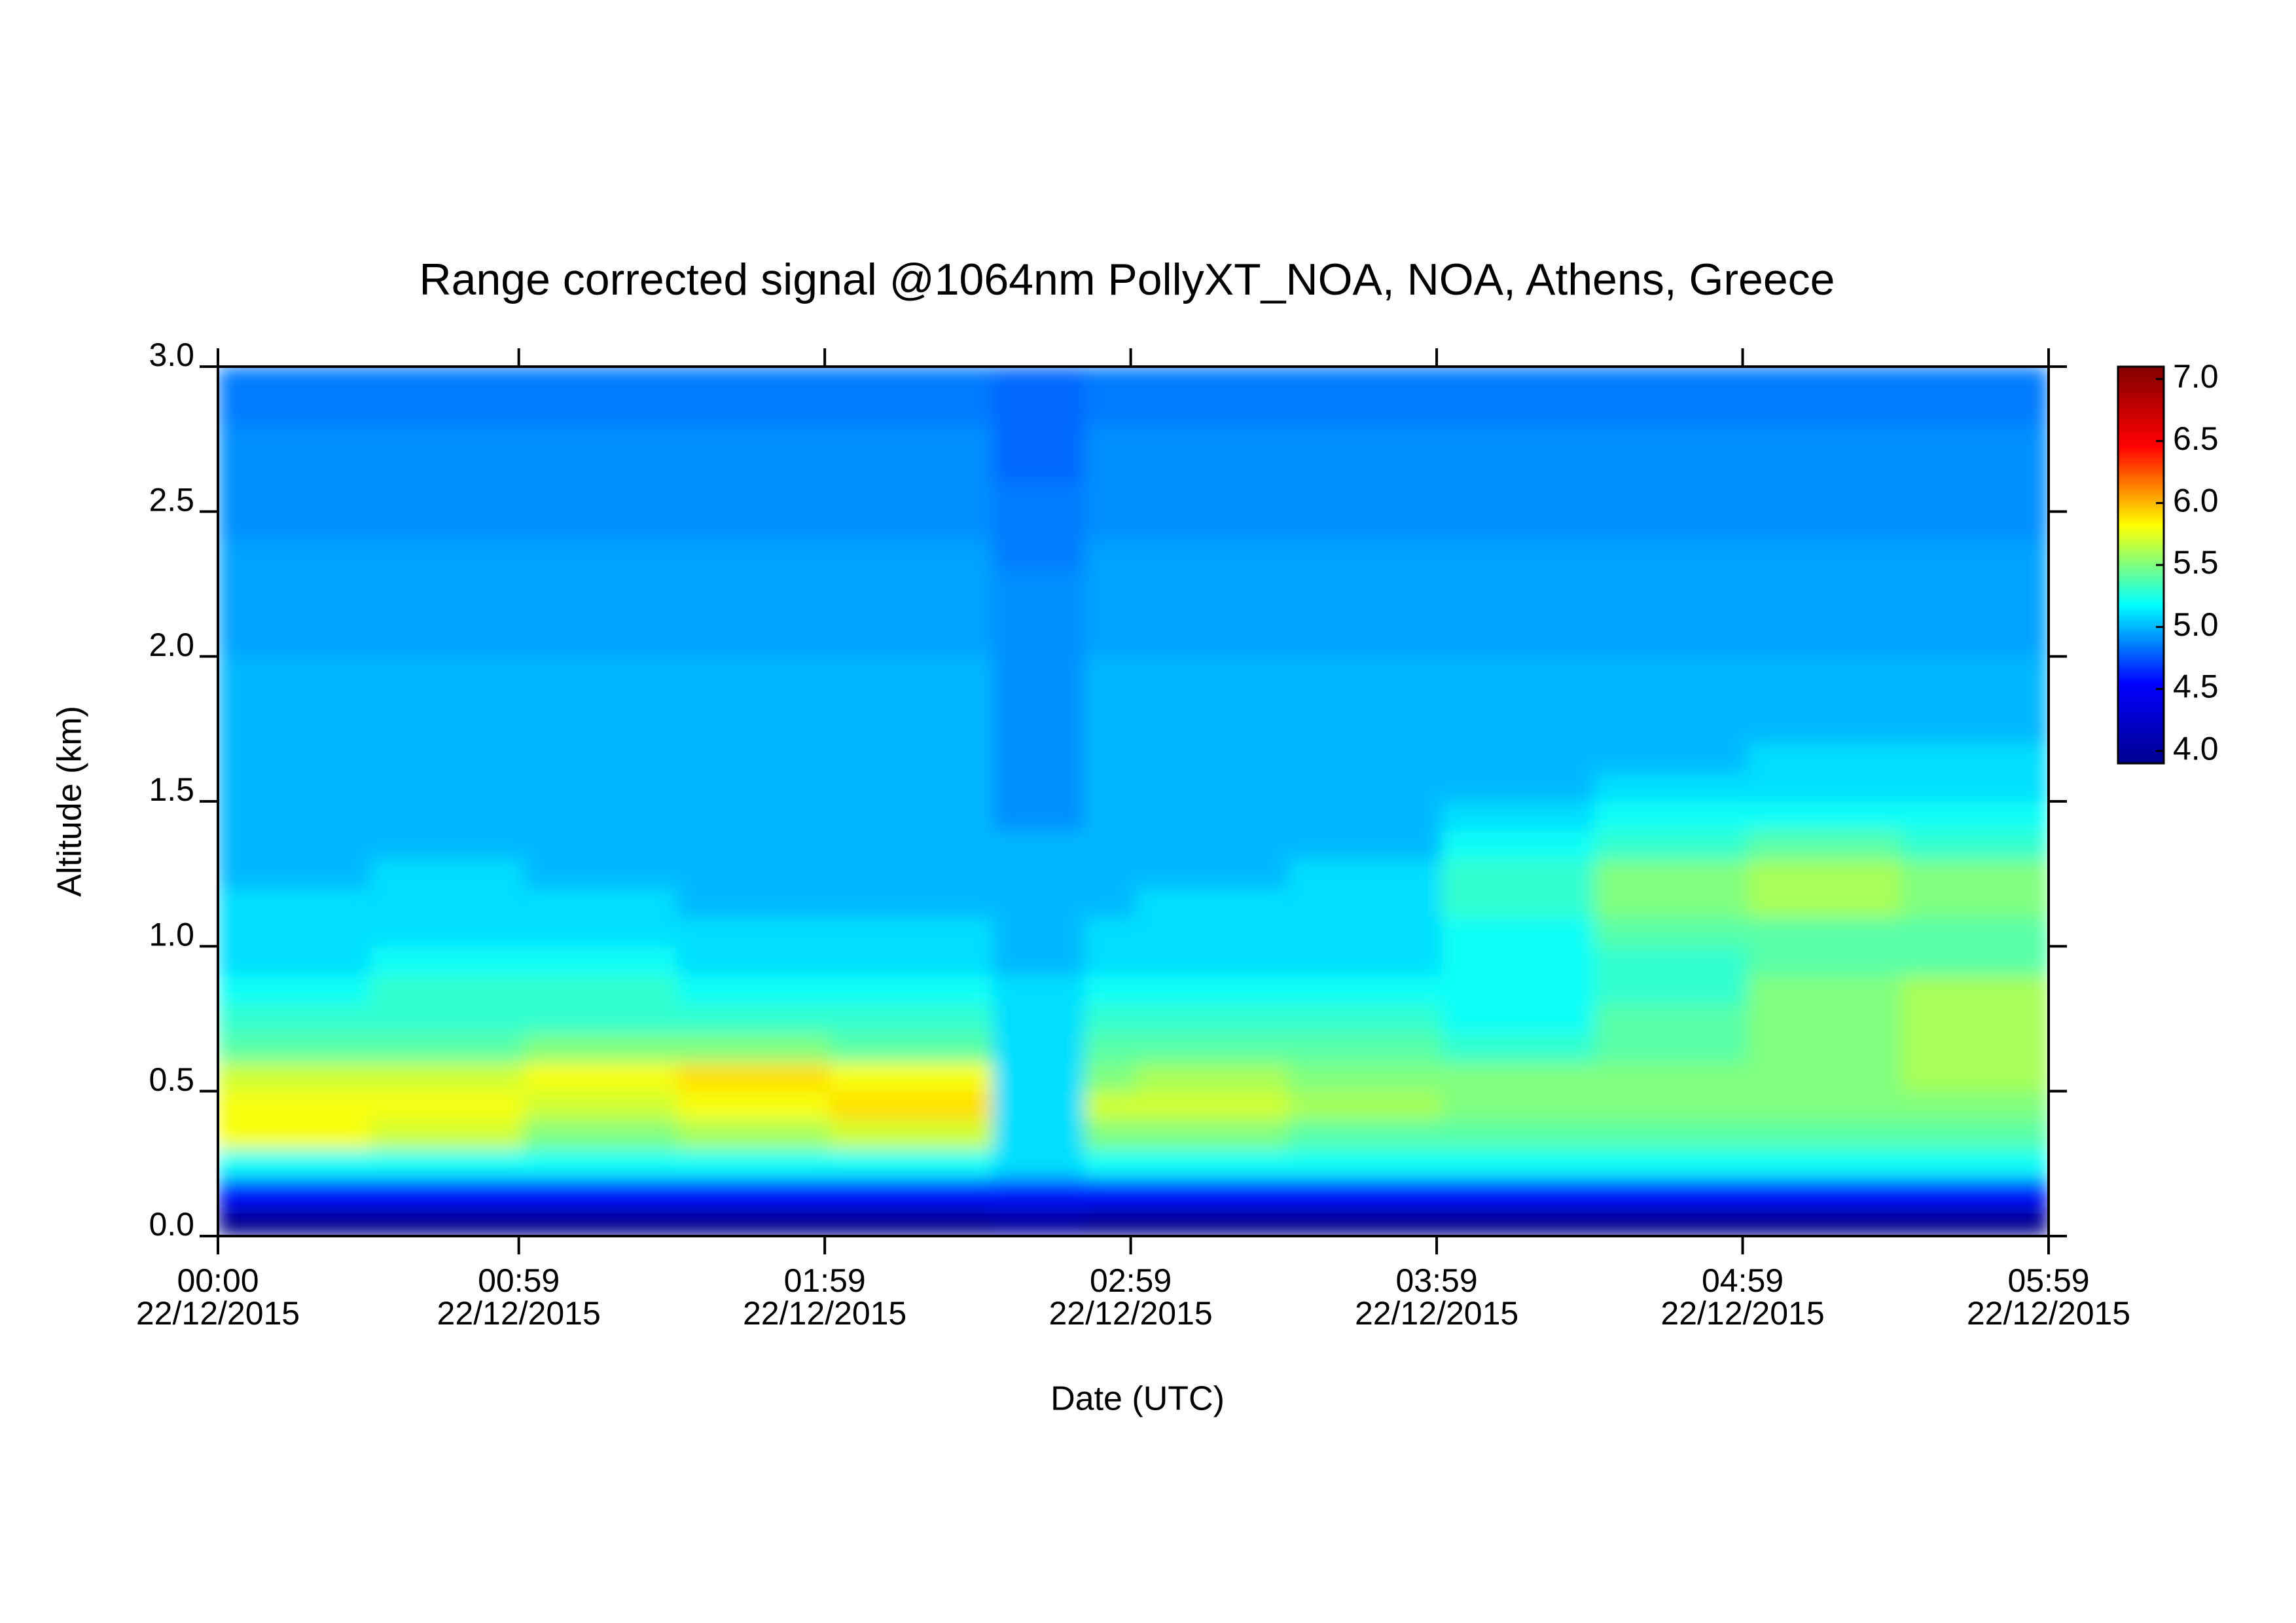  Describe the element at coordinates (171, 935) in the screenshot. I see `y-tick-label: 1.0` at that location.